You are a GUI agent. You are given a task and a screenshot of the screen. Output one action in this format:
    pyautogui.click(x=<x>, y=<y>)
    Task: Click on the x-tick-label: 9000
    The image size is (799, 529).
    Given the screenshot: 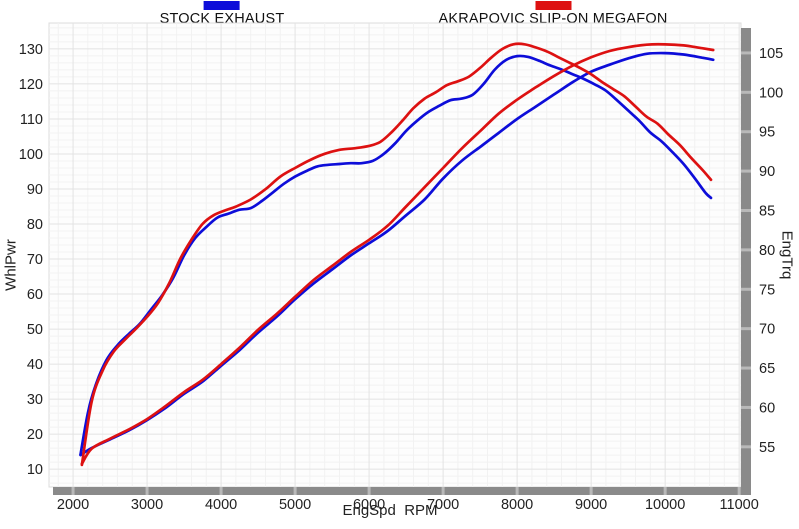 What is the action you would take?
    pyautogui.click(x=591, y=505)
    